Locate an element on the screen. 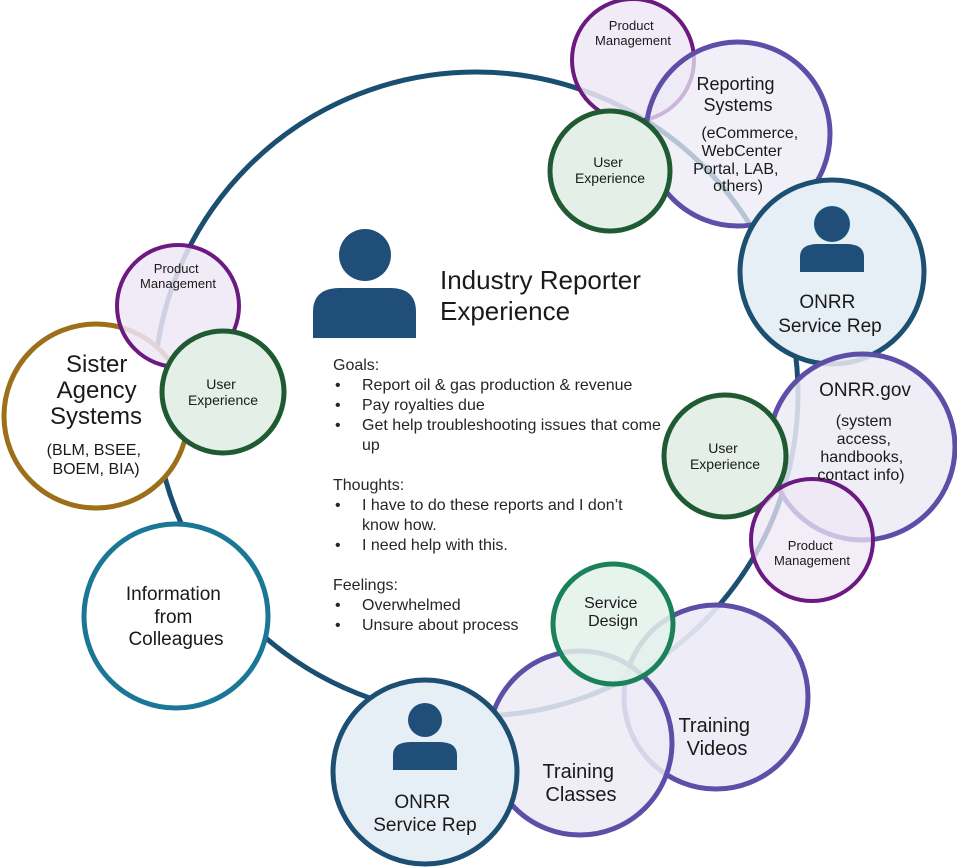 This screenshot has height=868, width=957. user-experience-node-top is located at coordinates (610, 171).